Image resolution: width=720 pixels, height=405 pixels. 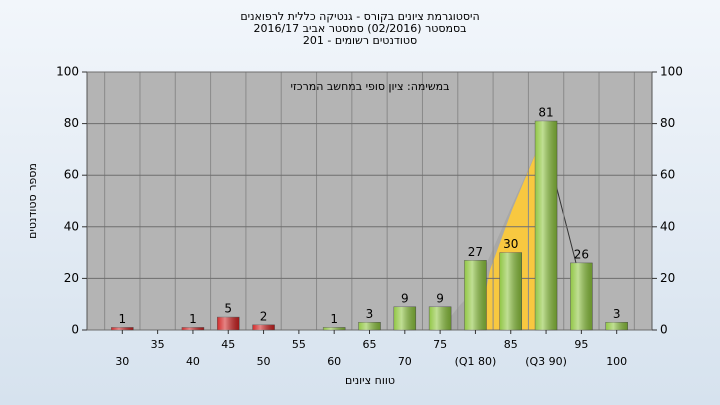 I want to click on x-axis-label: טווח ציונים, so click(x=370, y=380).